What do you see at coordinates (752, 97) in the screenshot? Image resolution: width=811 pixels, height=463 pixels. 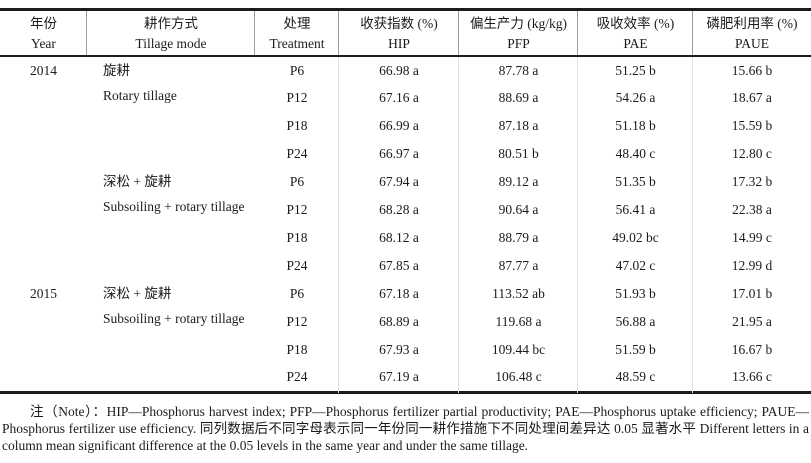 I see `paue-cell: 18.67 a` at bounding box center [752, 97].